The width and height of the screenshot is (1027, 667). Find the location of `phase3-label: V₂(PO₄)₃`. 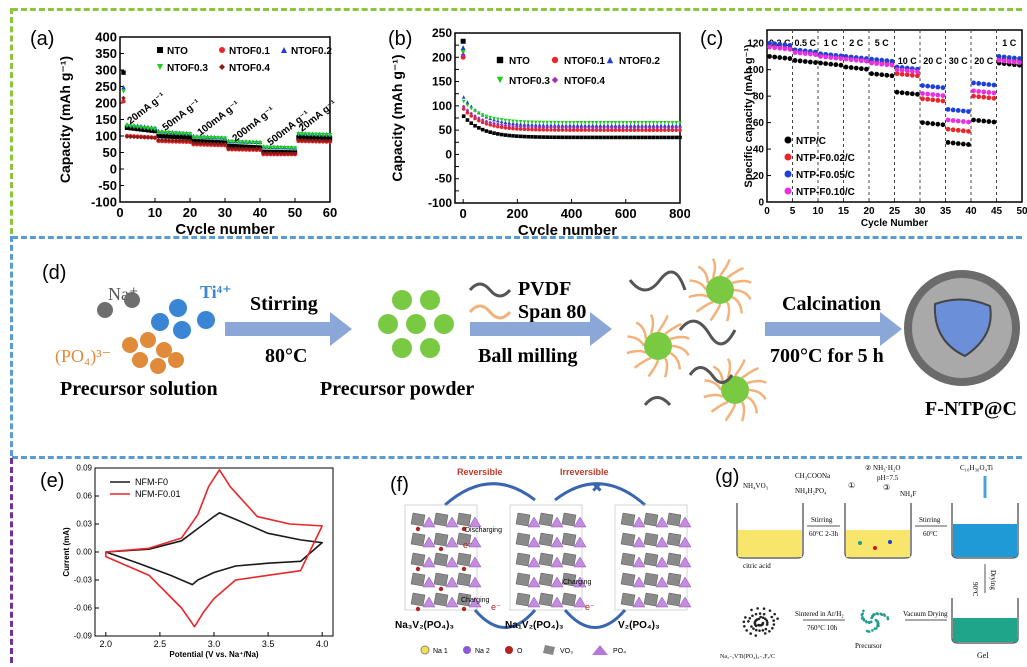

phase3-label: V₂(PO₄)₃ is located at coordinates (639, 625).